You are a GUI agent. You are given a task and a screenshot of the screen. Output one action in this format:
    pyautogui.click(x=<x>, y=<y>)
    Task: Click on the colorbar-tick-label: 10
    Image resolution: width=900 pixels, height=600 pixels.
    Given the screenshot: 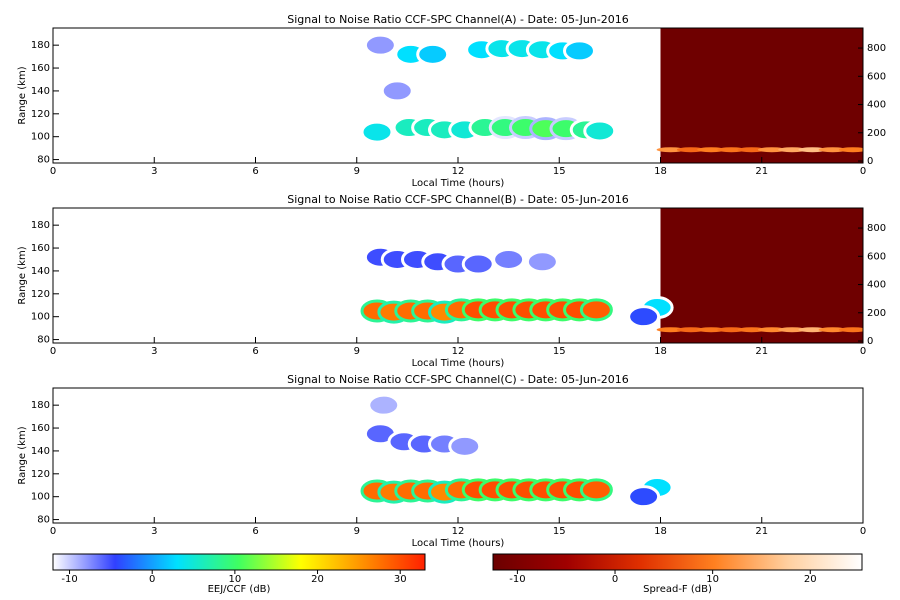 What is the action you would take?
    pyautogui.click(x=712, y=579)
    